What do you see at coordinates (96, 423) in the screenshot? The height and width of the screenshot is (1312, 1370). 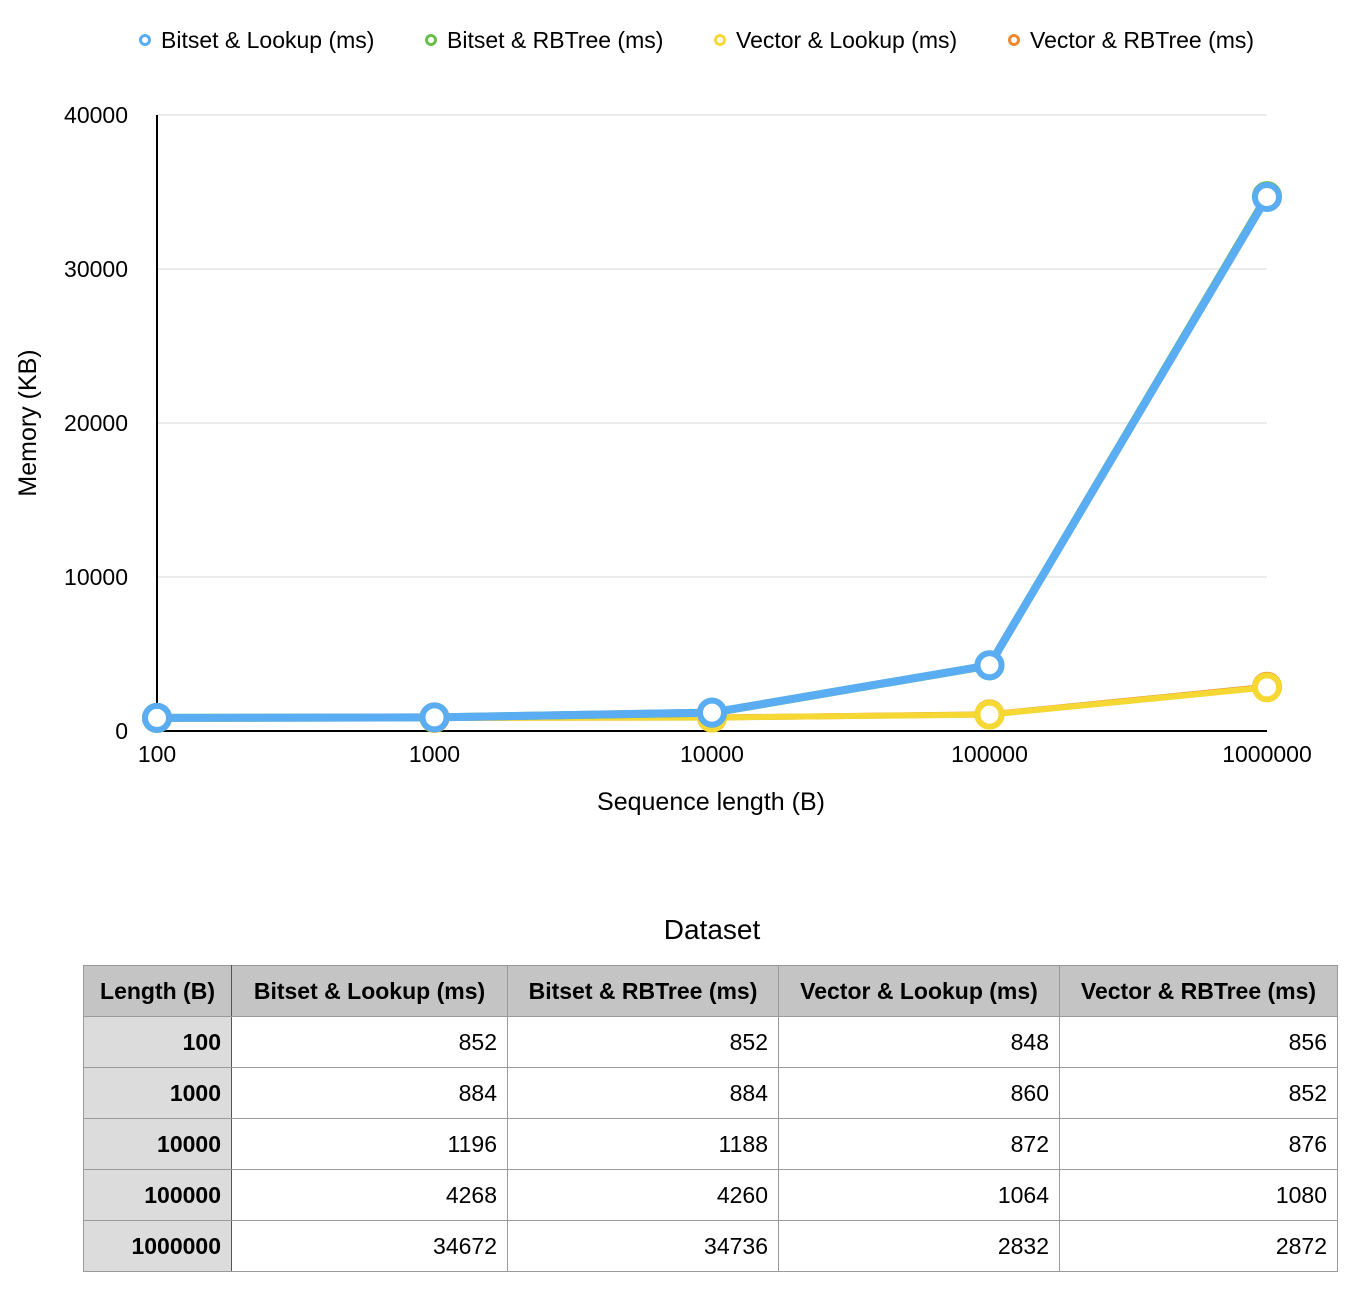 I see `y-tick-label: 20000` at bounding box center [96, 423].